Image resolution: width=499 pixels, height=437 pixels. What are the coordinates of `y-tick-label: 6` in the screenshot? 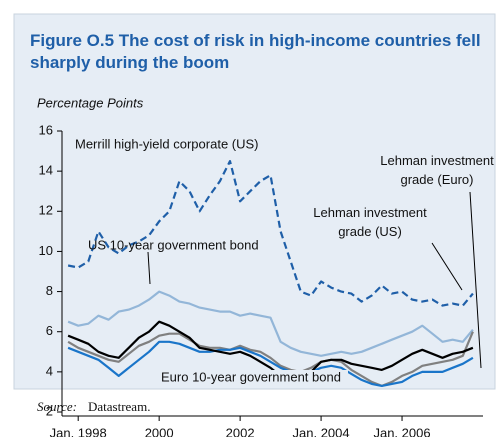 It's located at (49, 330).